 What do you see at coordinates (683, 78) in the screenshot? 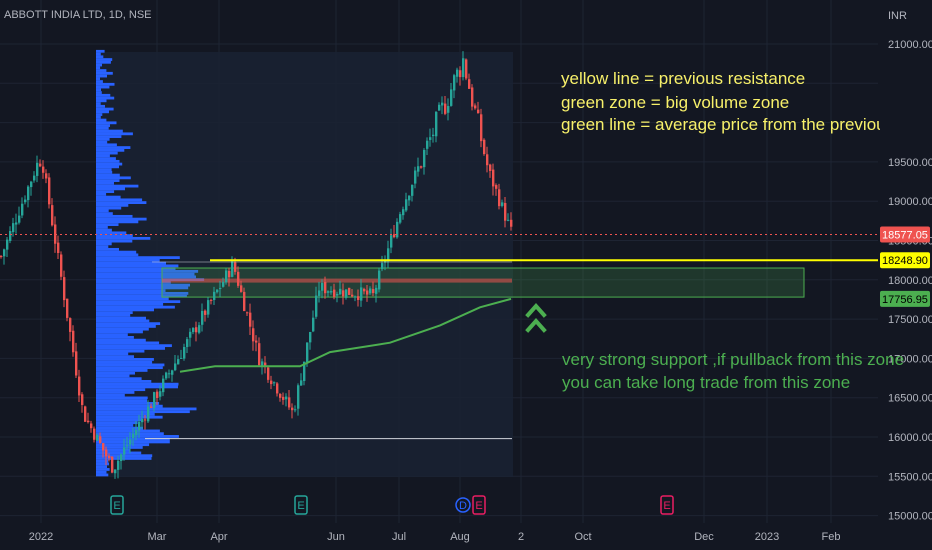
I see `legend-note-resistance: yellow line = previous resistance` at bounding box center [683, 78].